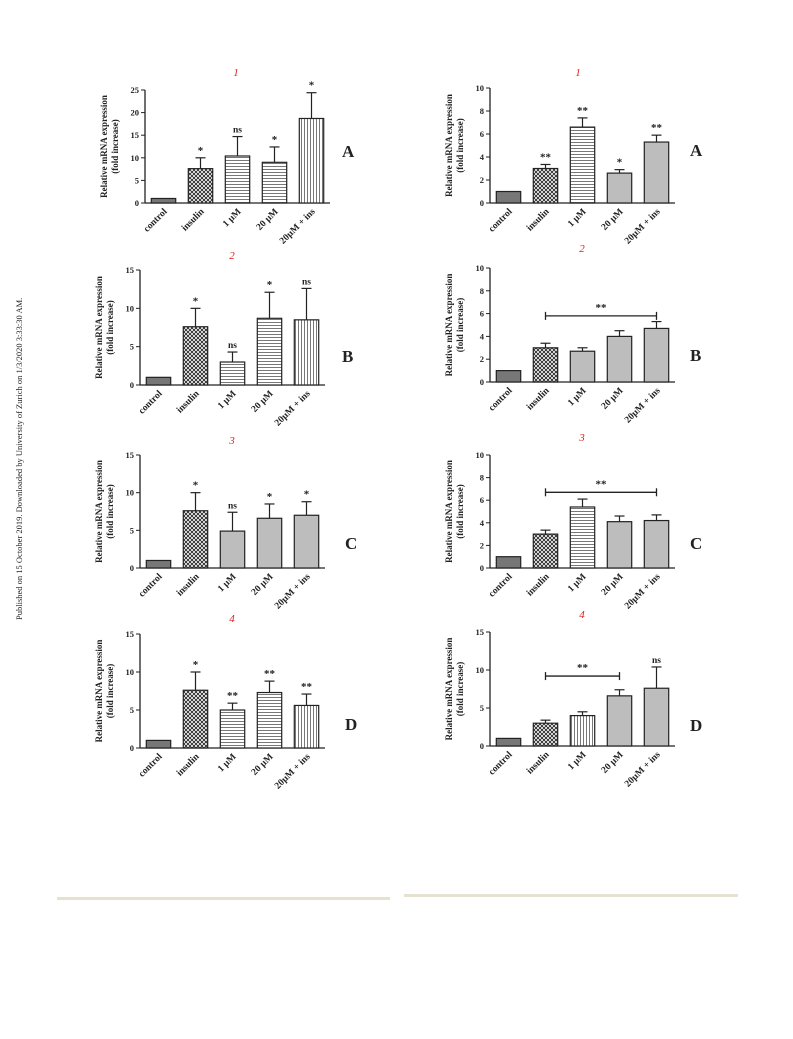 This screenshot has width=793, height=1039. I want to click on divider-left, so click(223, 898).